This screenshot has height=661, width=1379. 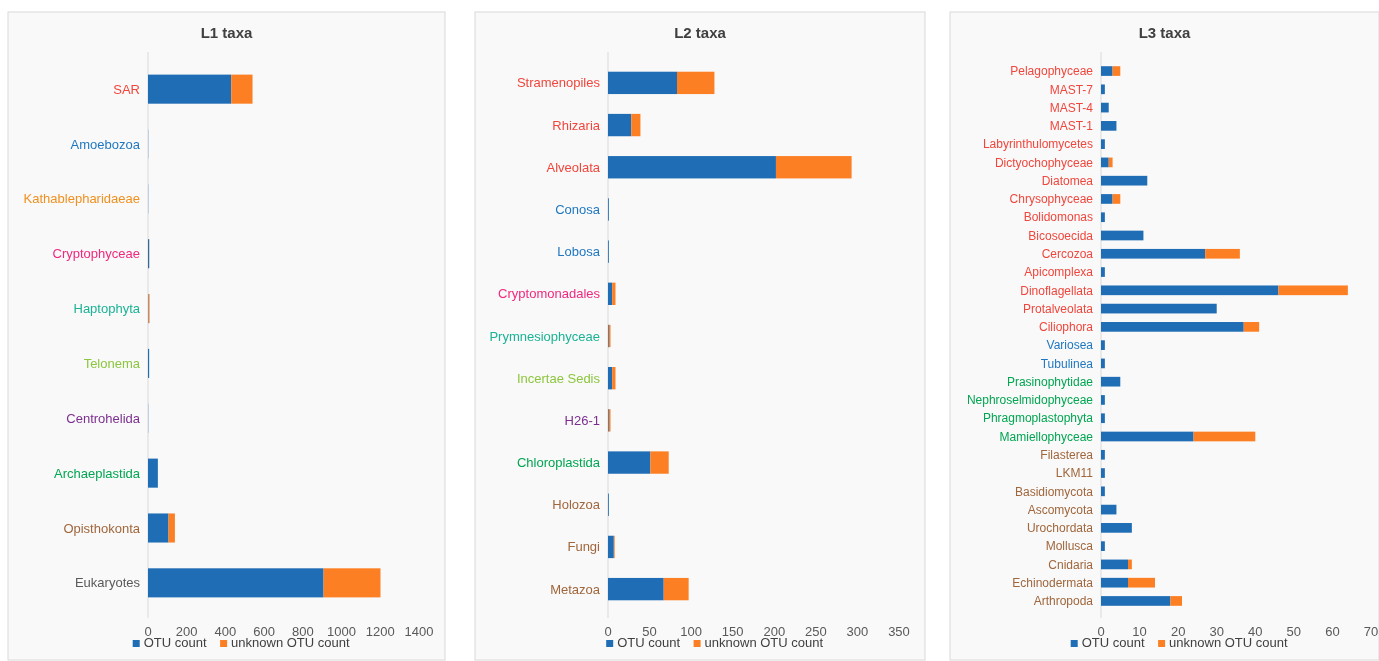 I want to click on x-tick-label: 50, so click(x=1294, y=631).